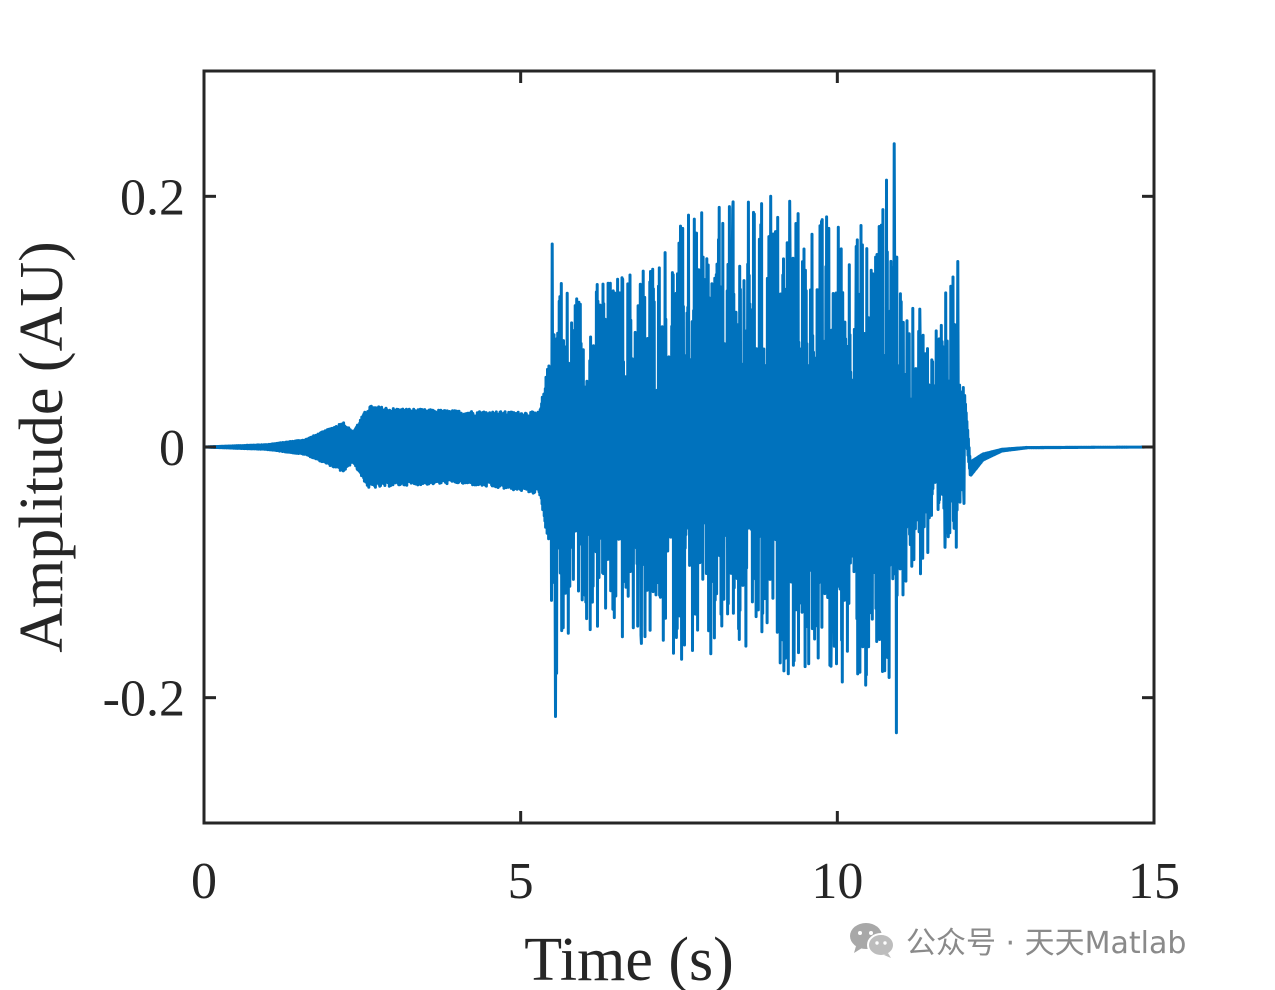  Describe the element at coordinates (144, 699) in the screenshot. I see `y-tick-label: -0.2` at that location.